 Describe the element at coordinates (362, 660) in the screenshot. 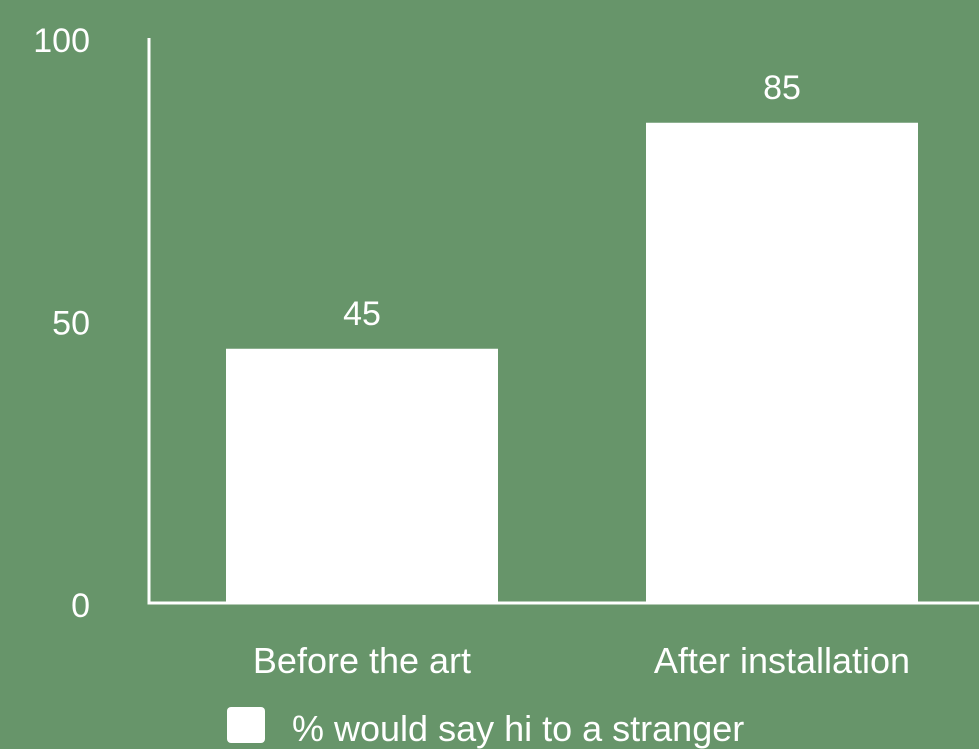

I see `category-label-0: Before the art` at that location.